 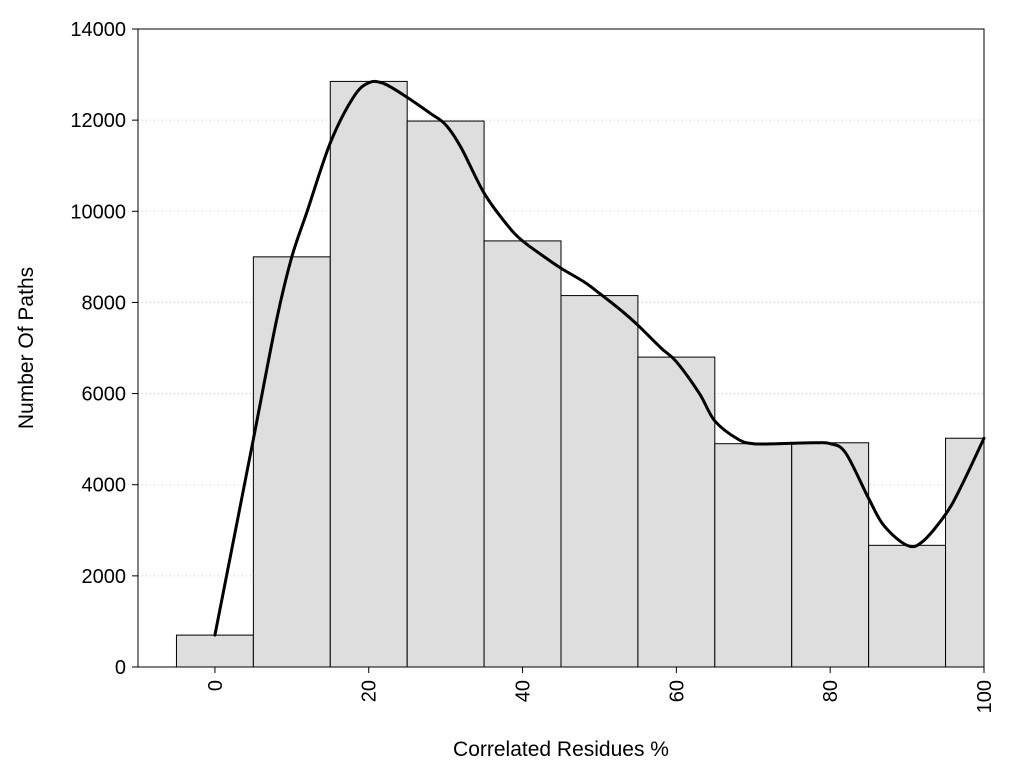 What do you see at coordinates (120, 668) in the screenshot?
I see `y-tick-label: 0` at bounding box center [120, 668].